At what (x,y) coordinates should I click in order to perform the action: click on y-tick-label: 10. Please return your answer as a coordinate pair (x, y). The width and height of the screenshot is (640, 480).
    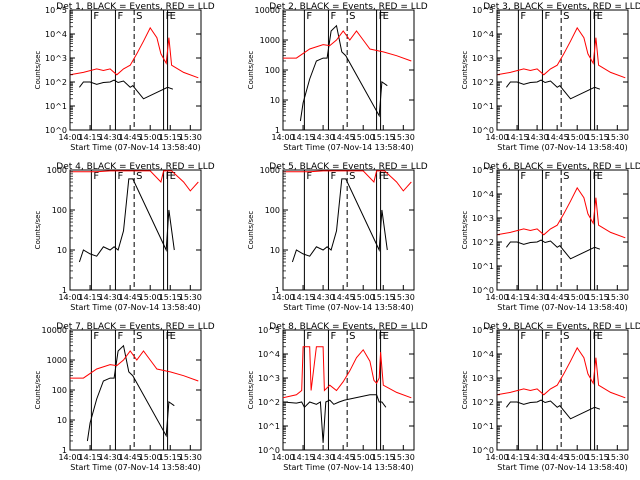
    Looking at the image, I should click on (62, 420).